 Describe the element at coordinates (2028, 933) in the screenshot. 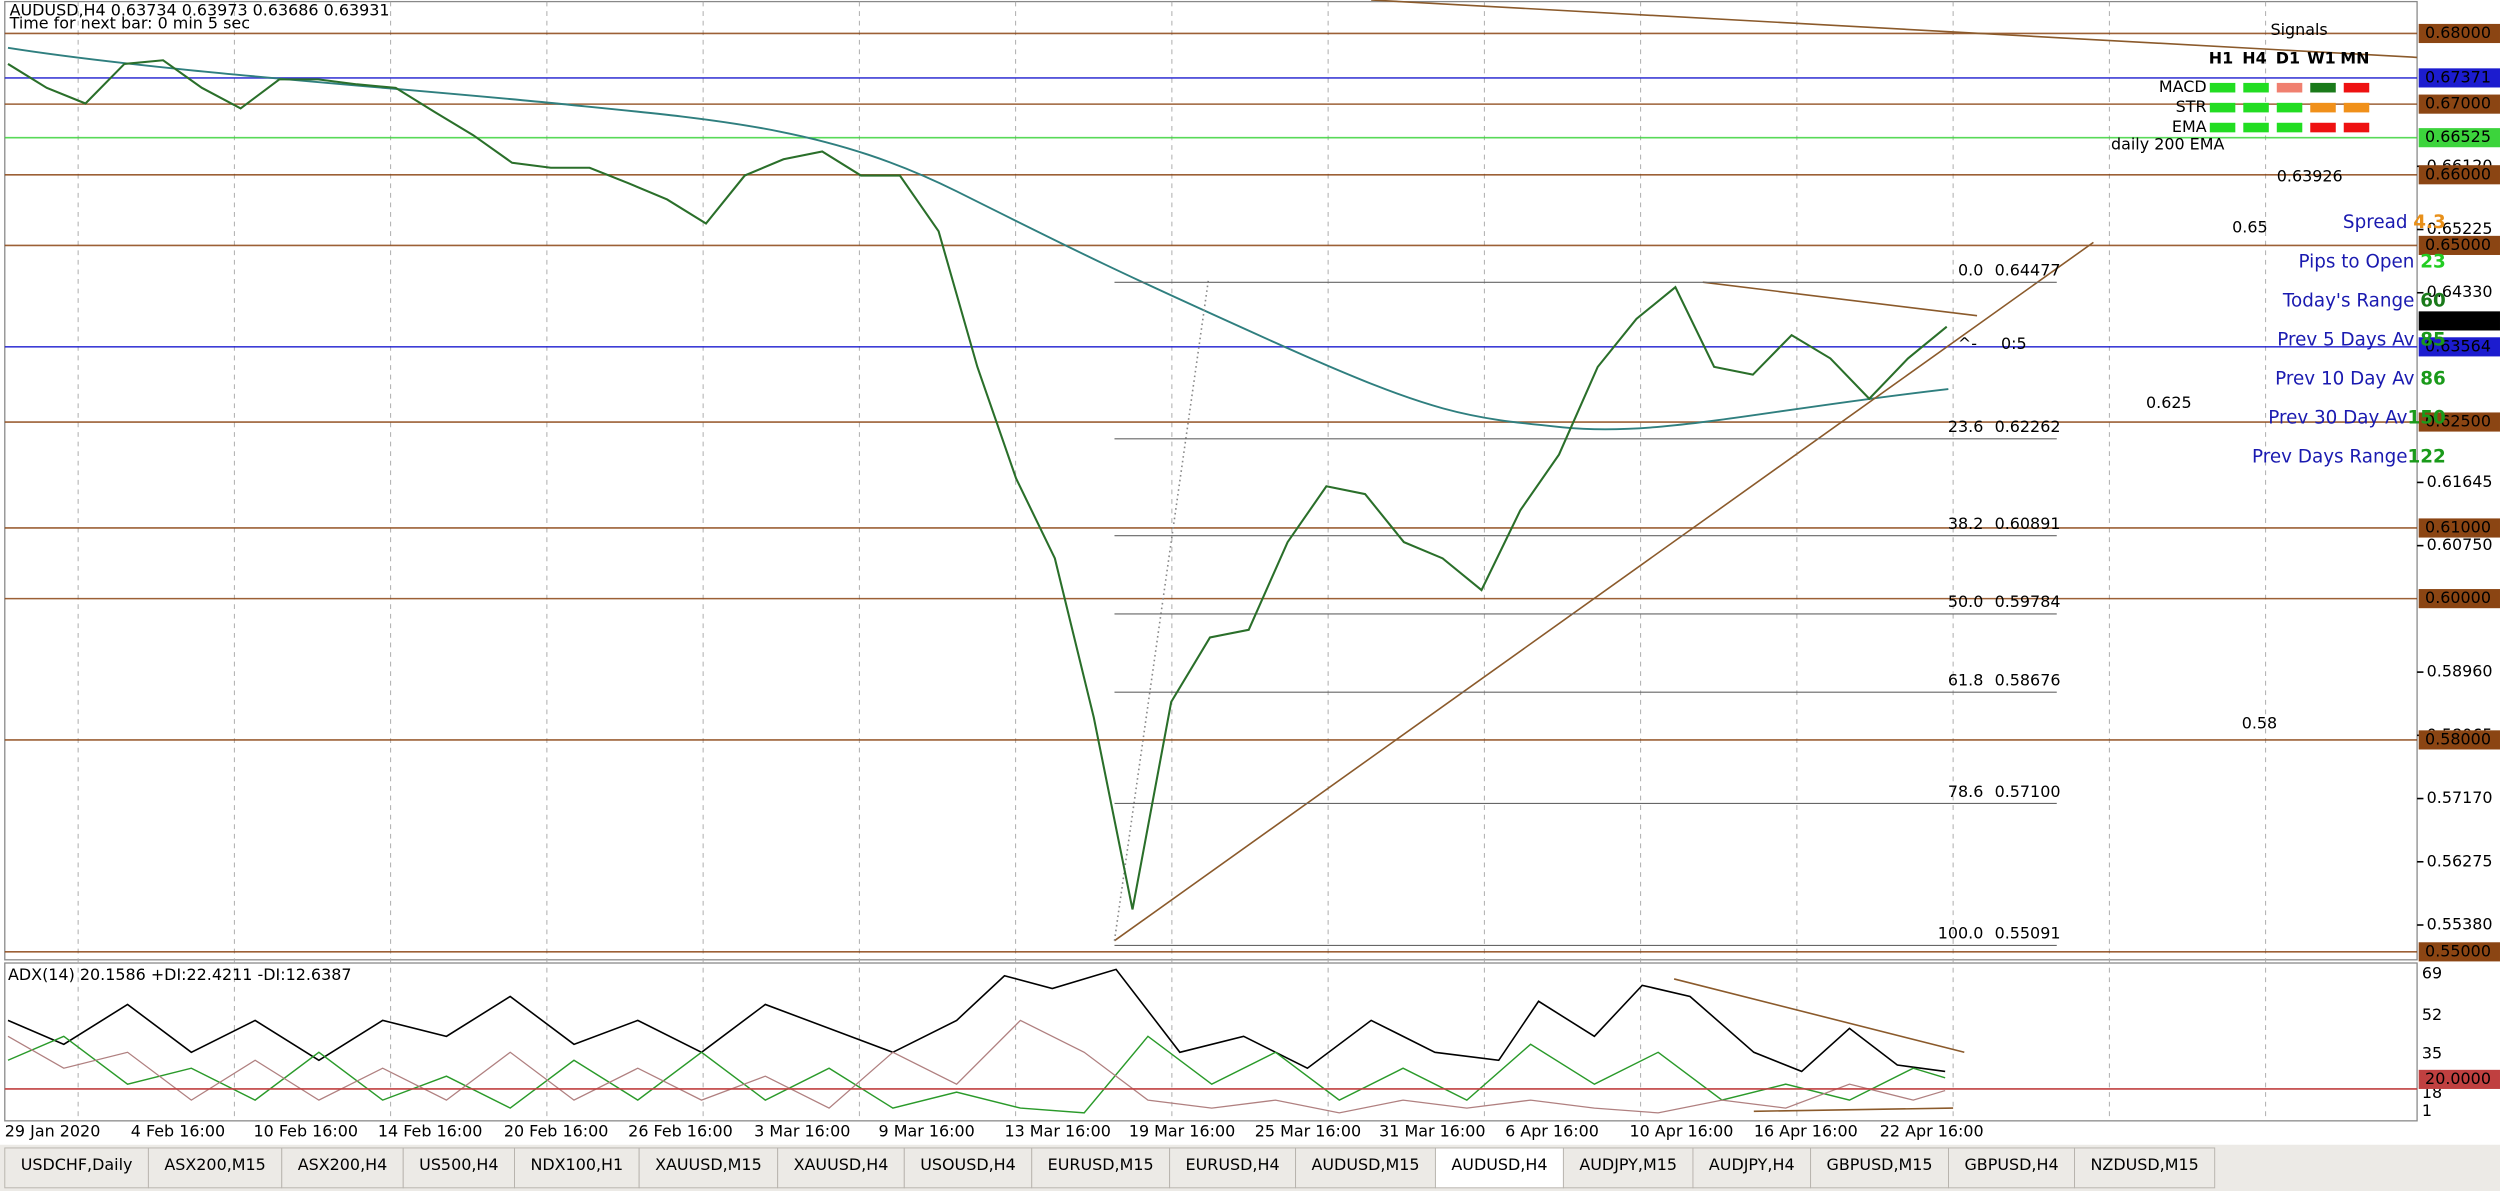

I see `fib-price: 0.55091` at that location.